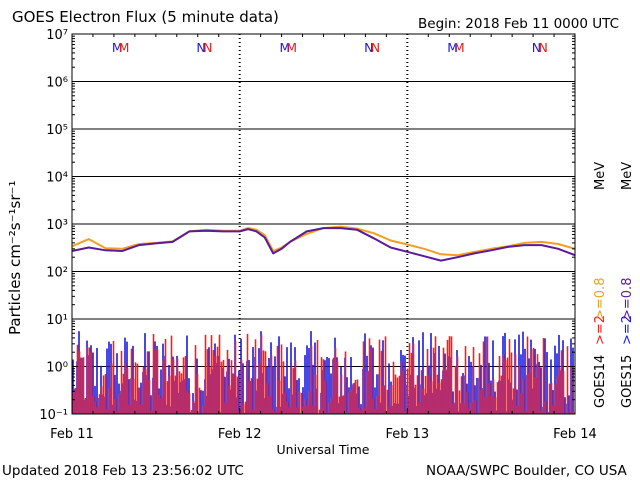 The width and height of the screenshot is (640, 480). I want to click on mev-label-1: MeV, so click(600, 176).